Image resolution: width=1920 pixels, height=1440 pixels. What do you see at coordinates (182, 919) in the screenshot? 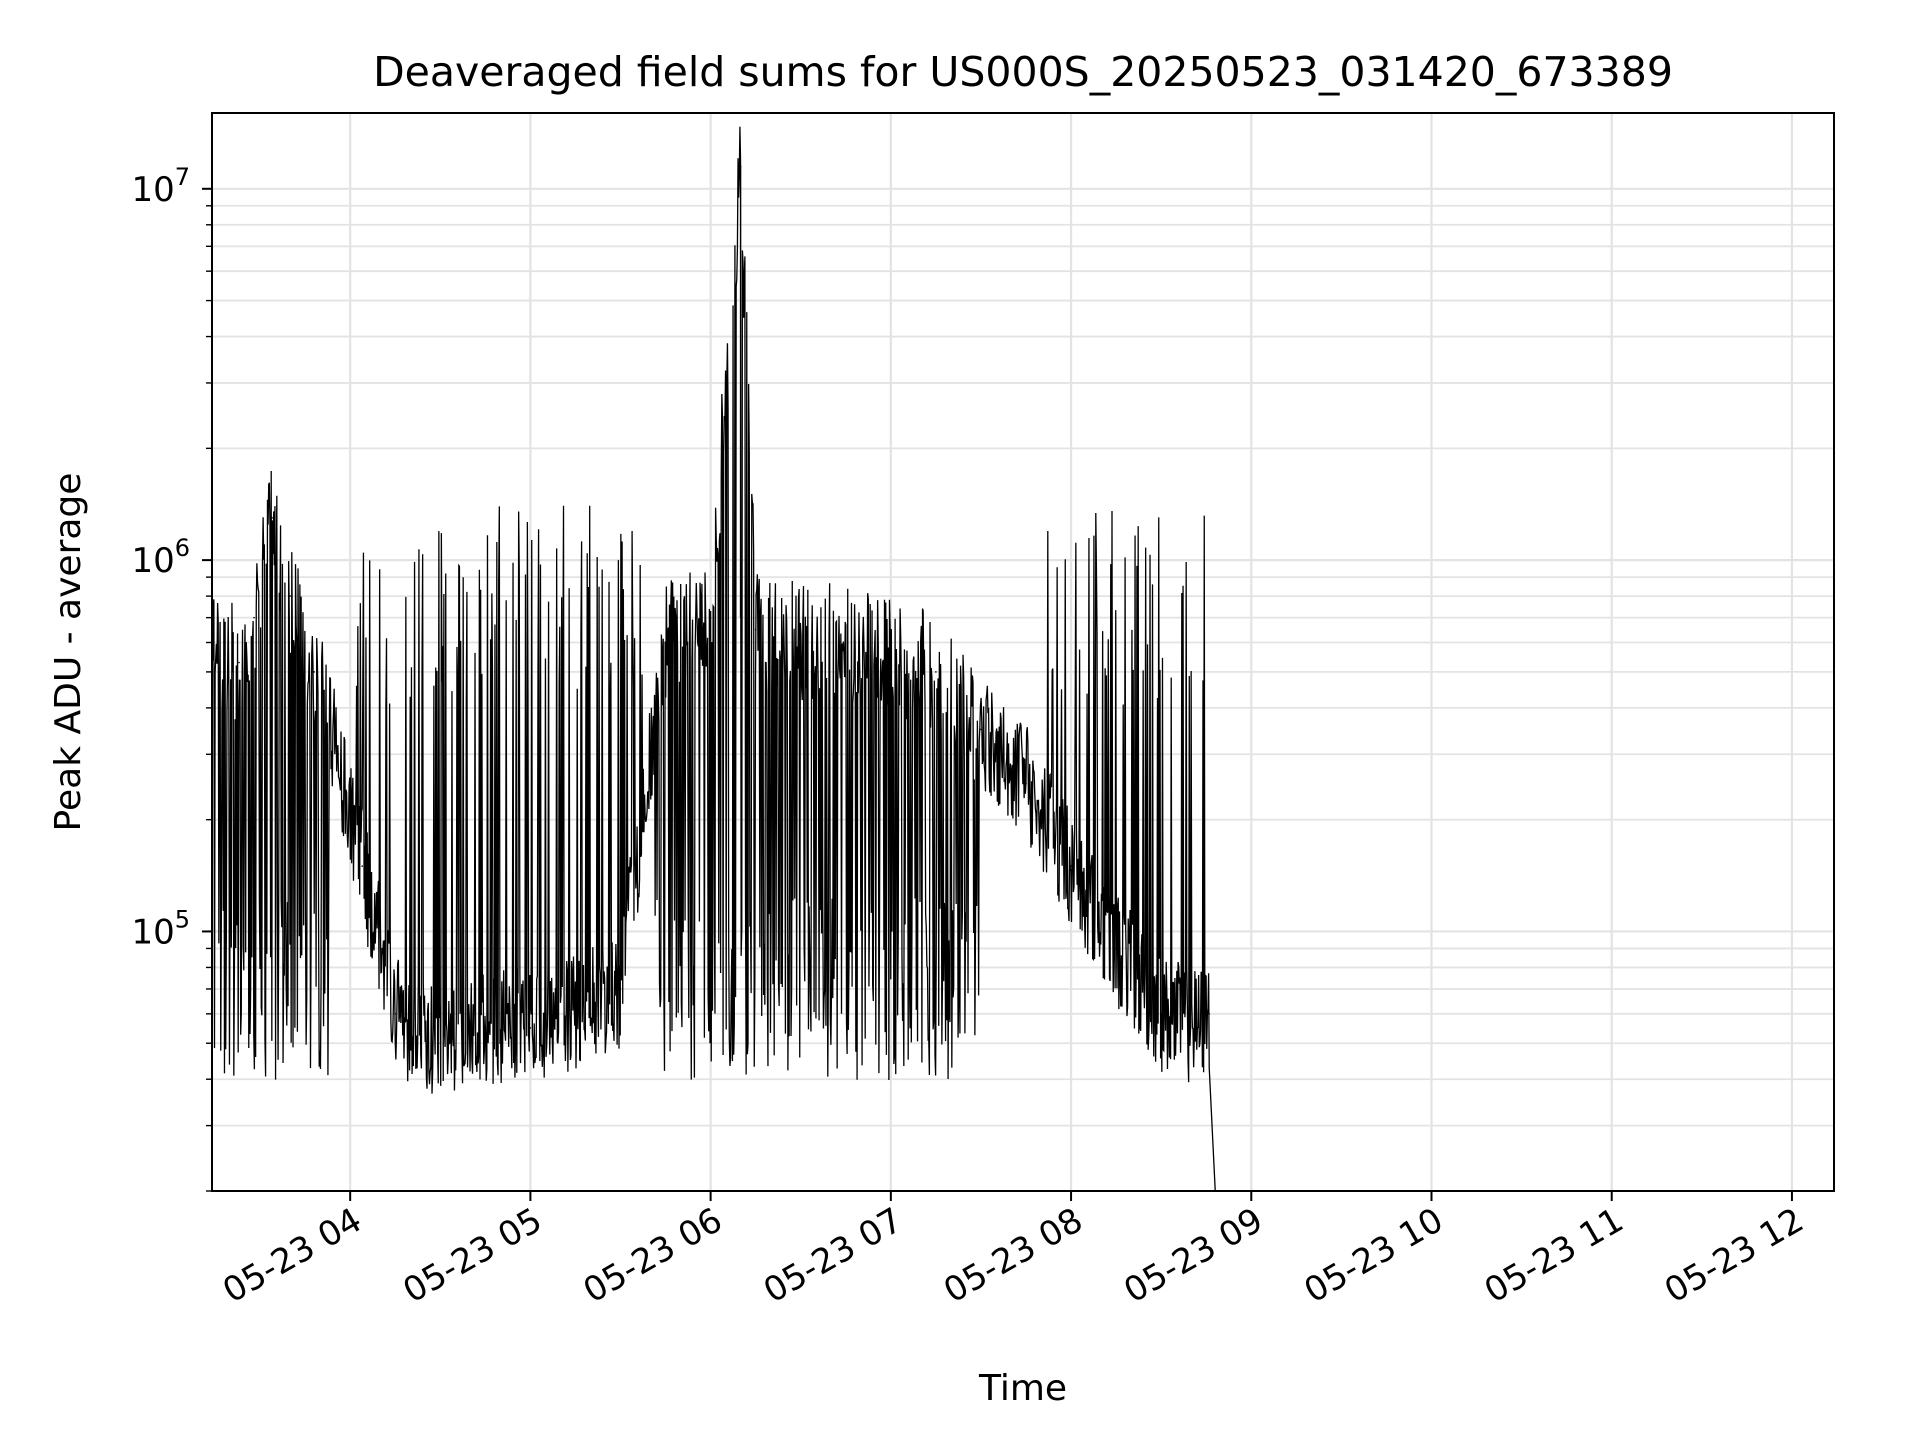
I see `y-tick-label-exponent: 5` at bounding box center [182, 919].